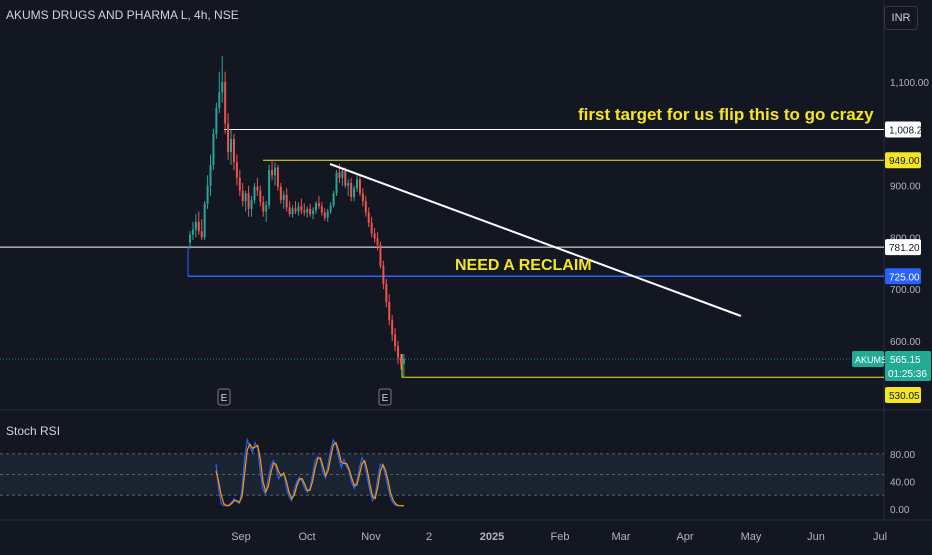  What do you see at coordinates (909, 213) in the screenshot?
I see `price-axis: 1,100.00 900.00 800.00 700.00 600.00` at bounding box center [909, 213].